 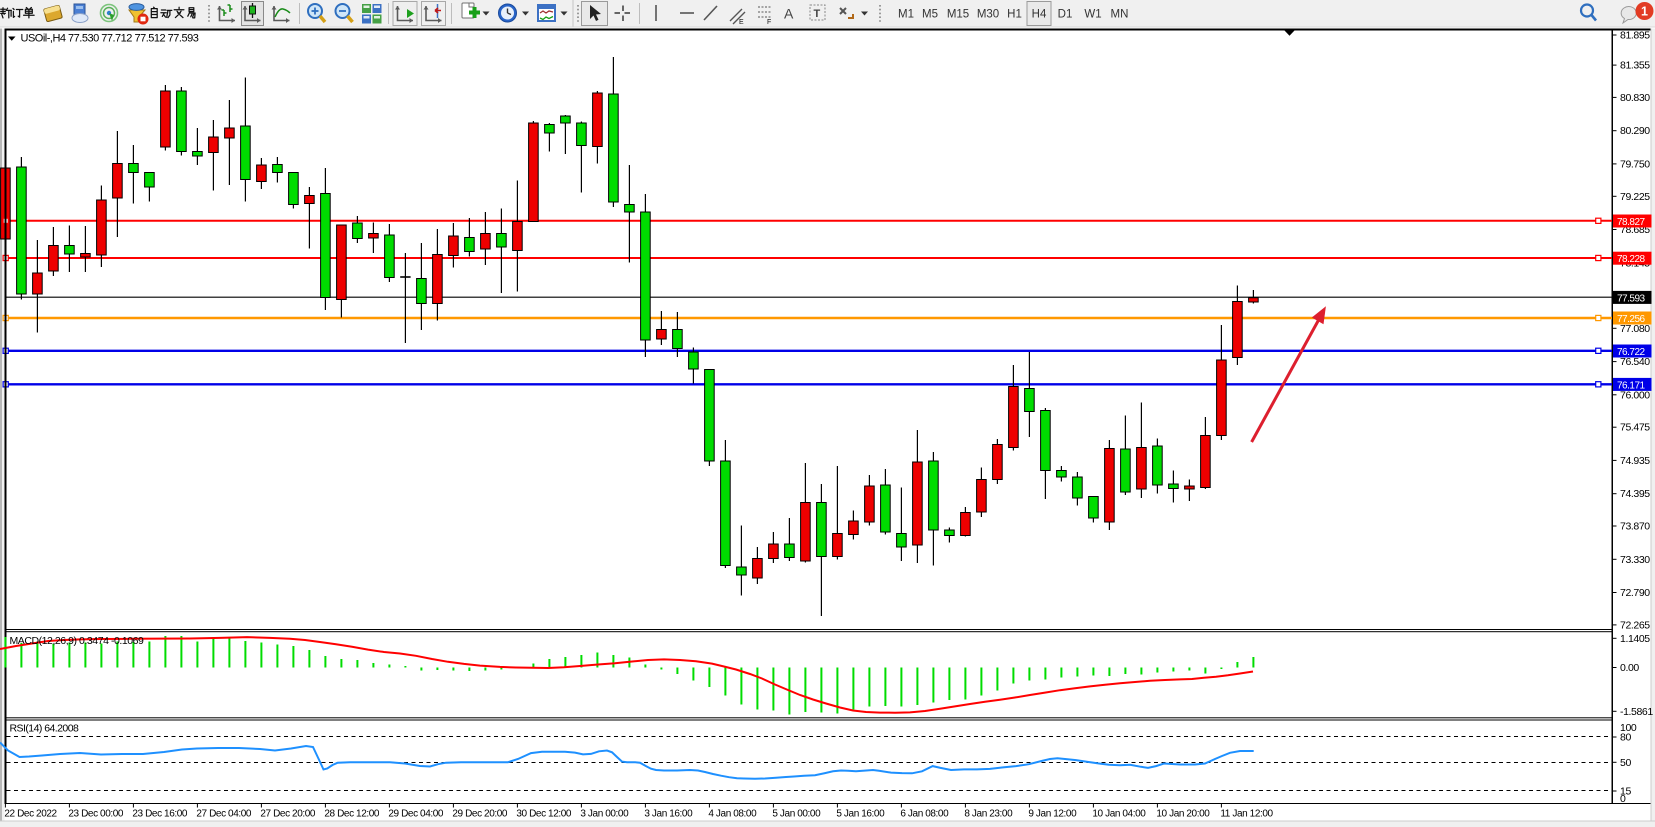 I want to click on svg-text: 76.722, so click(x=1631, y=352).